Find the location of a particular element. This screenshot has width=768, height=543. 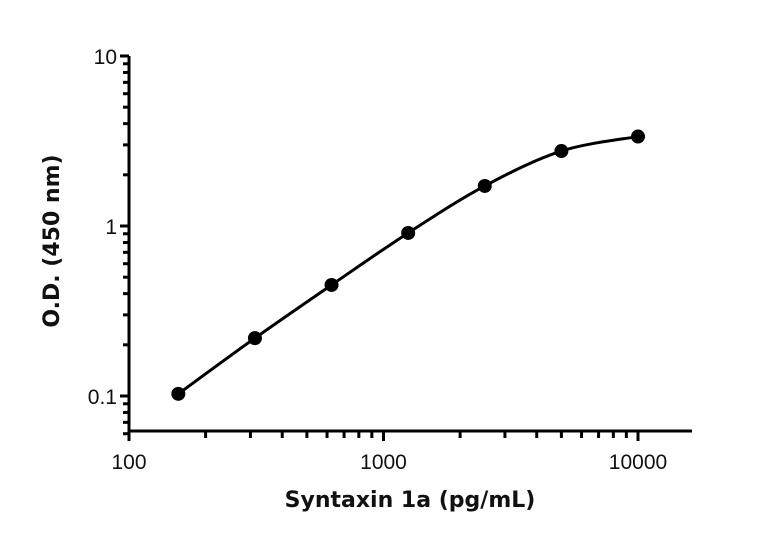

y-axis-title: O.D. (450 nm) is located at coordinates (52, 240).